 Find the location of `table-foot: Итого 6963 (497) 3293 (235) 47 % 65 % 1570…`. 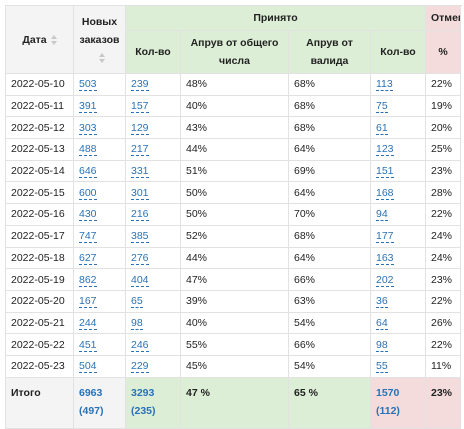

table-foot: Итого 6963 (497) 3293 (235) 47 % 65 % 1570… is located at coordinates (233, 402).